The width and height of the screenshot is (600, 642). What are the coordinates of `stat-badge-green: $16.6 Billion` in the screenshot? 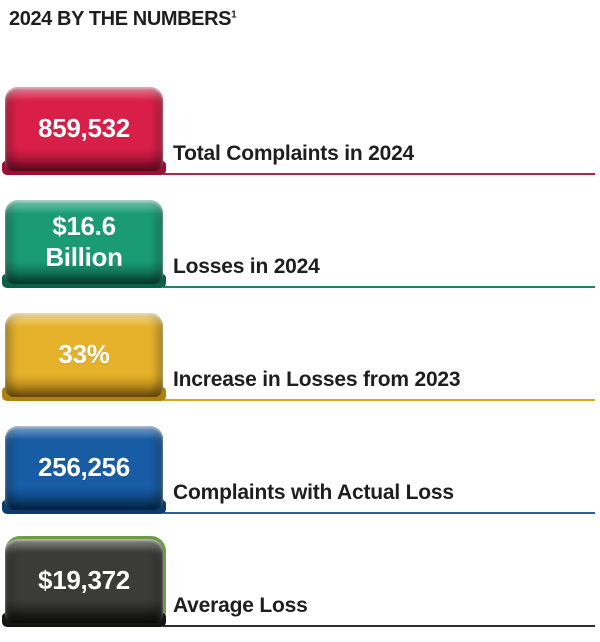 It's located at (84, 244).